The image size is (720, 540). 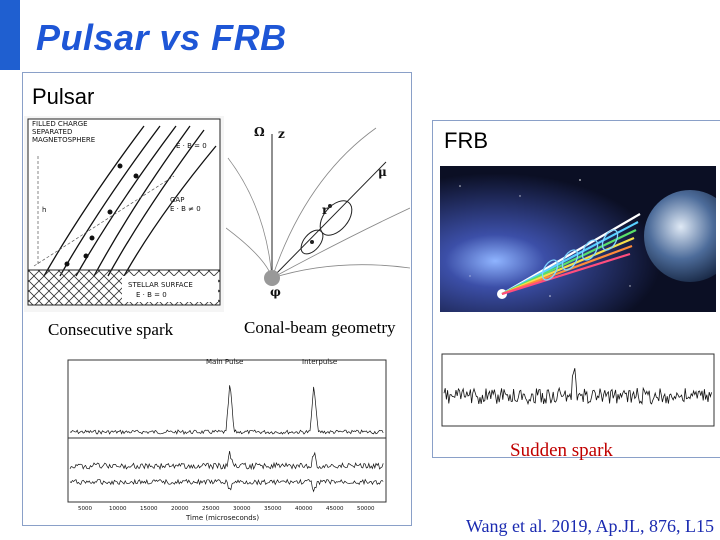 I want to click on pulse-trace-mid, so click(x=226, y=461).